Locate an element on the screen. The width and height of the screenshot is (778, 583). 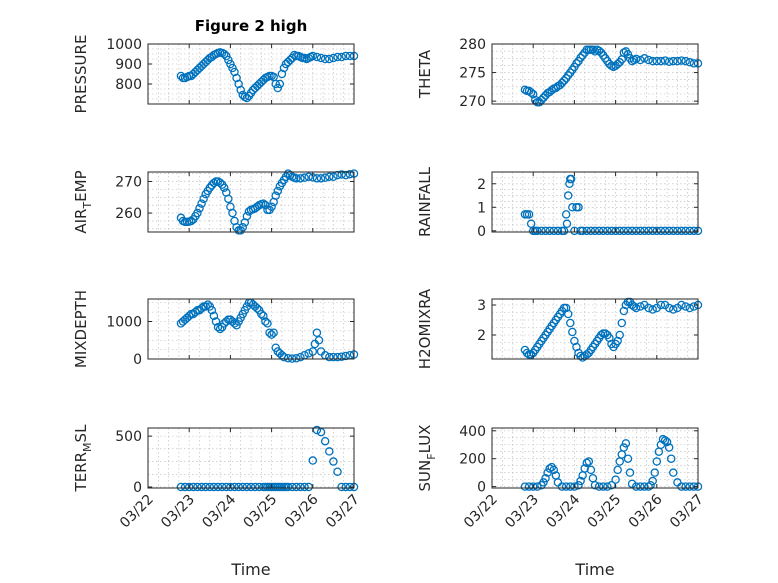
y-axis-label: THETA is located at coordinates (425, 74).